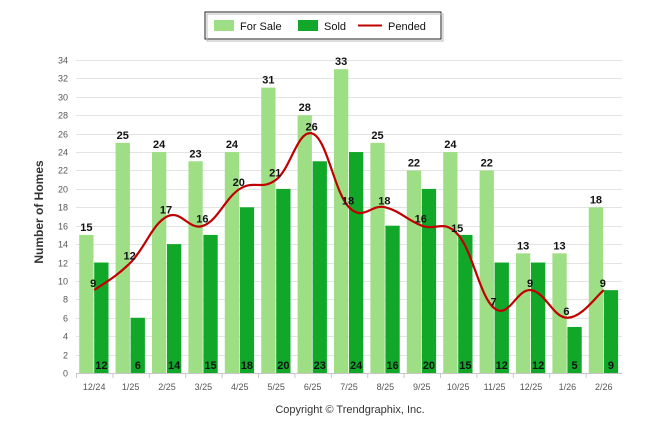 Image resolution: width=646 pixels, height=434 pixels. What do you see at coordinates (341, 62) in the screenshot?
I see `label-for-sale: 33` at bounding box center [341, 62].